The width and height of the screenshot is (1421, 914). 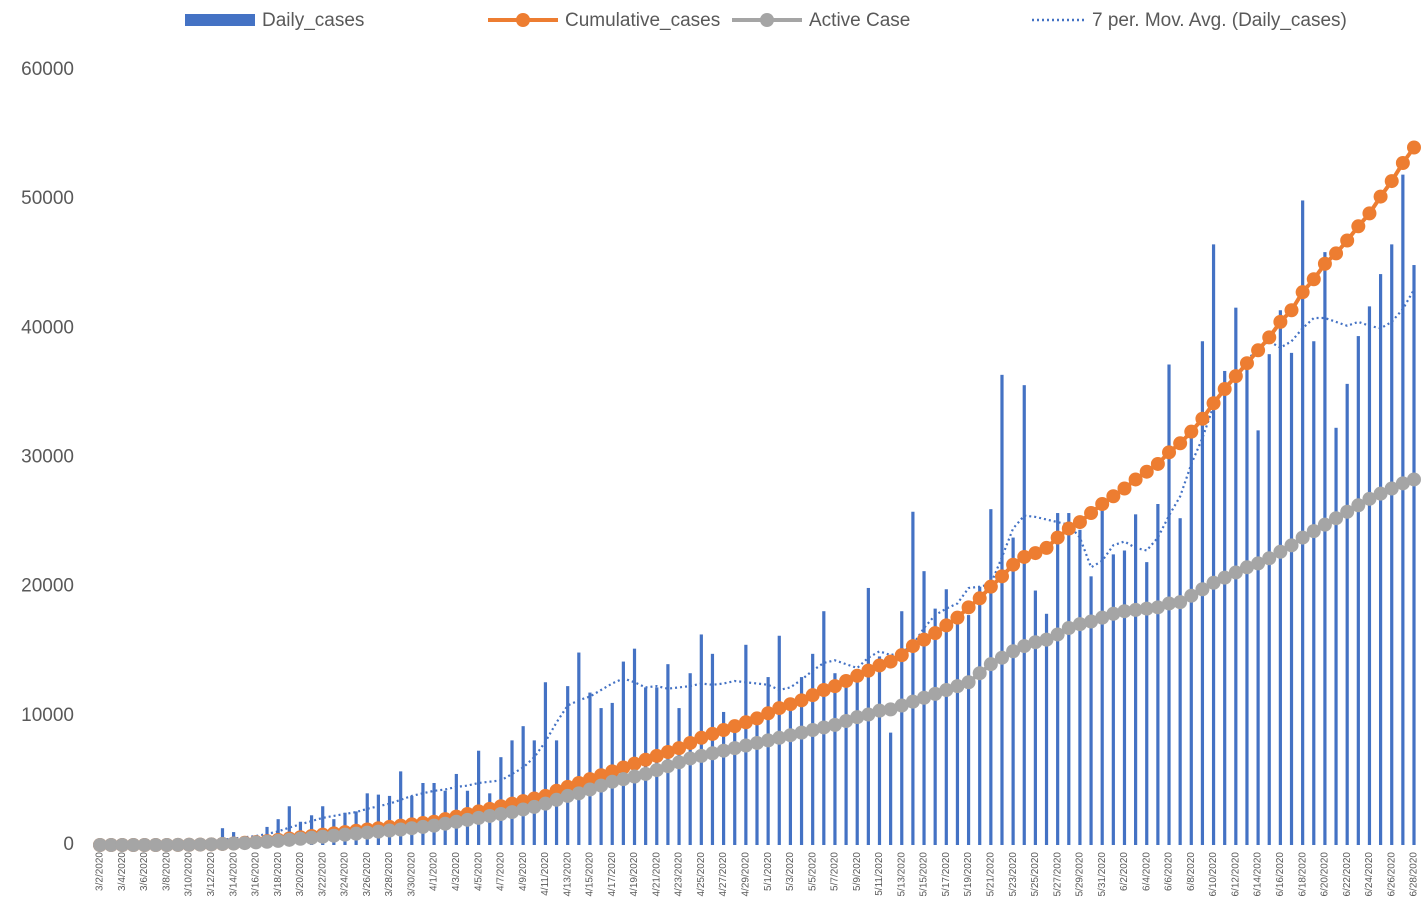 What do you see at coordinates (812, 871) in the screenshot?
I see `x-tick-label: 5/5/2020` at bounding box center [812, 871].